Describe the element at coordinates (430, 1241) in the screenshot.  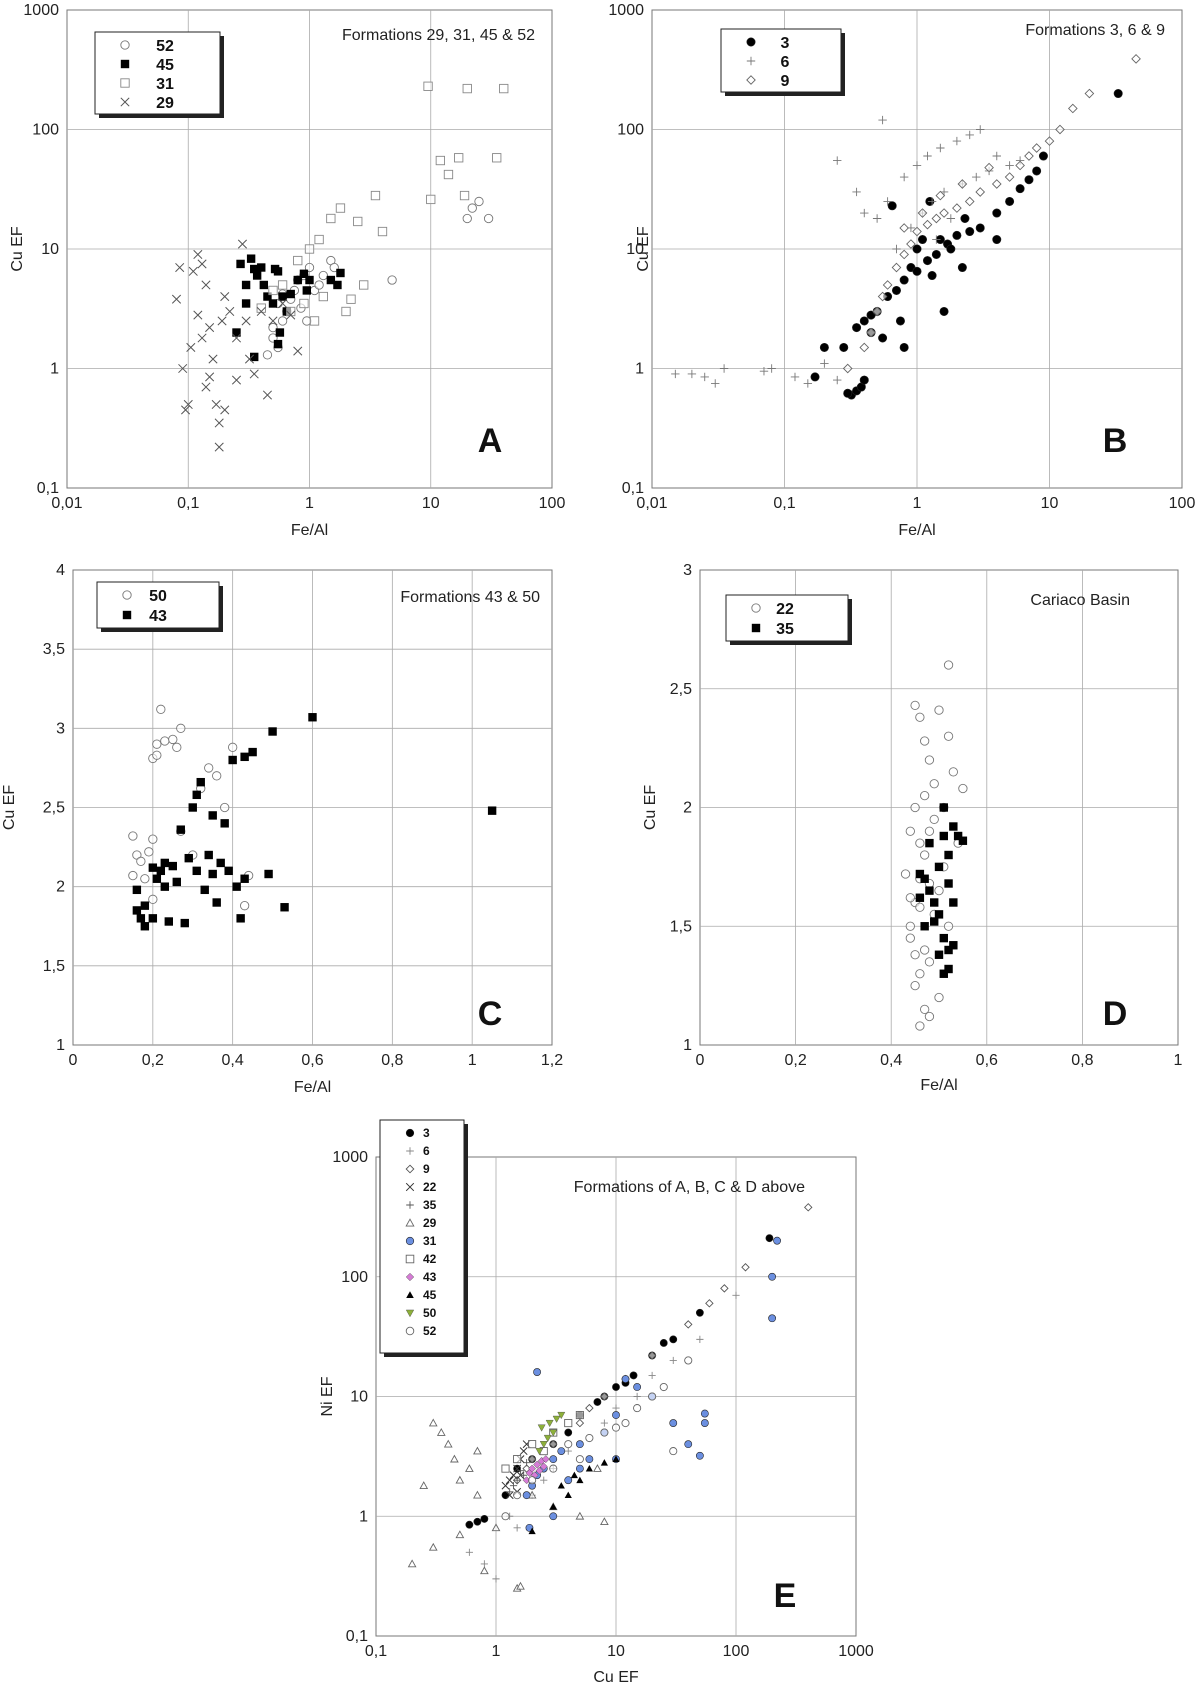
I see `panel-e-legend-label: 31` at that location.